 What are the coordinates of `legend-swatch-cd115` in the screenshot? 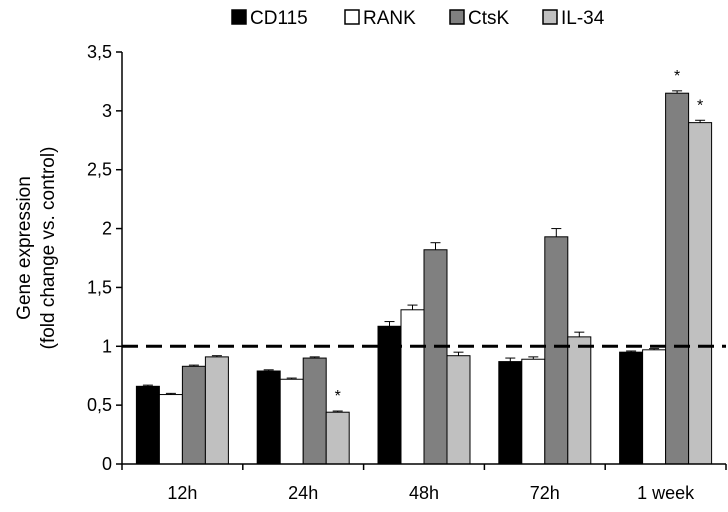 It's located at (239, 17).